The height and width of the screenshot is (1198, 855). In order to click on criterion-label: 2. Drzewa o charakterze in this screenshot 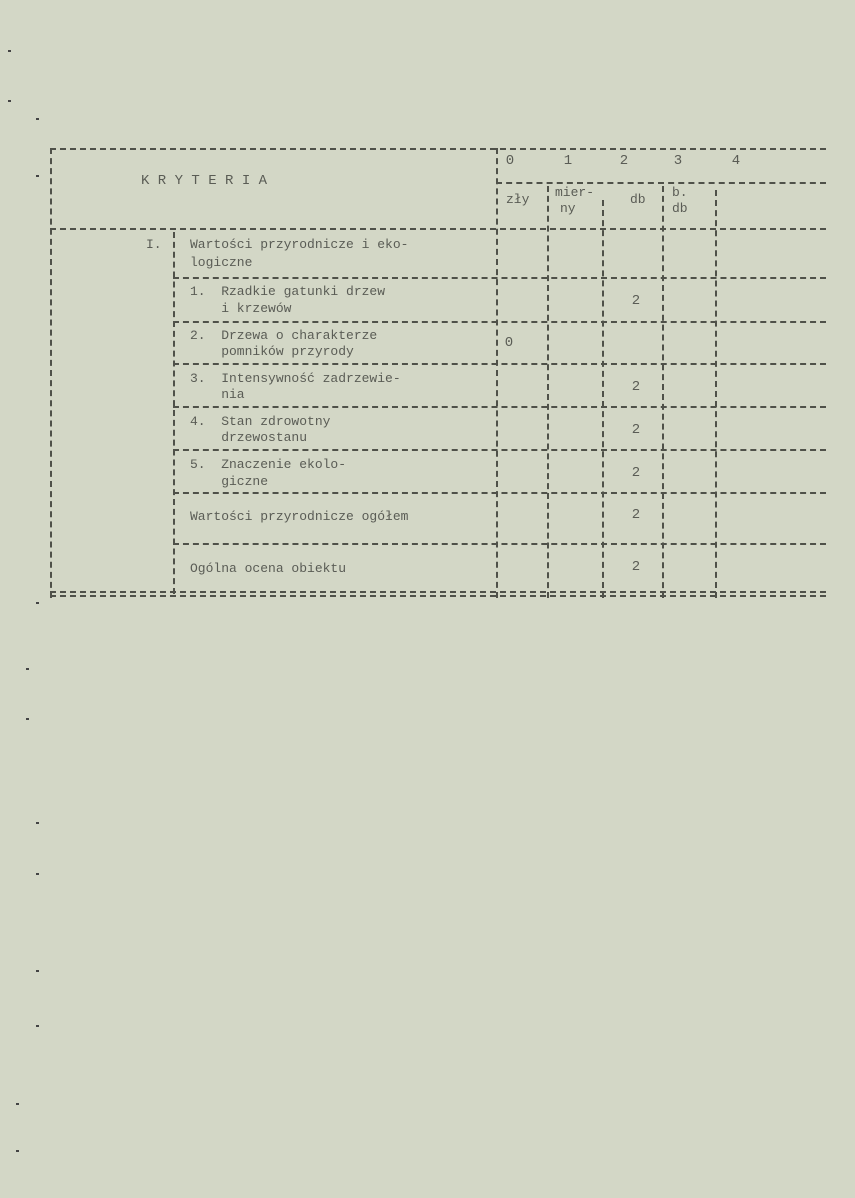, I will do `click(284, 335)`.